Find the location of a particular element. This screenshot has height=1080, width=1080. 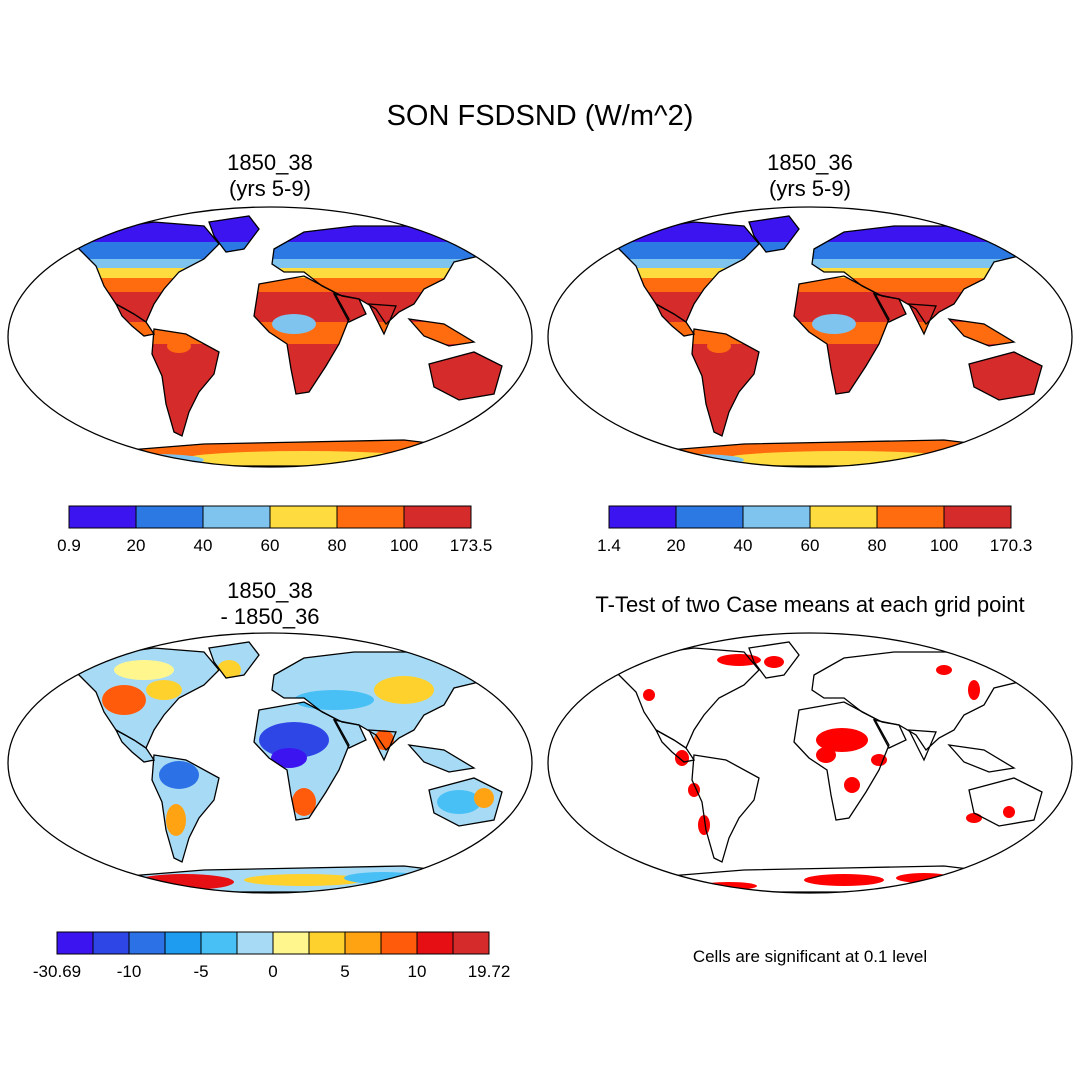

colorbar-difference is located at coordinates (273, 943).